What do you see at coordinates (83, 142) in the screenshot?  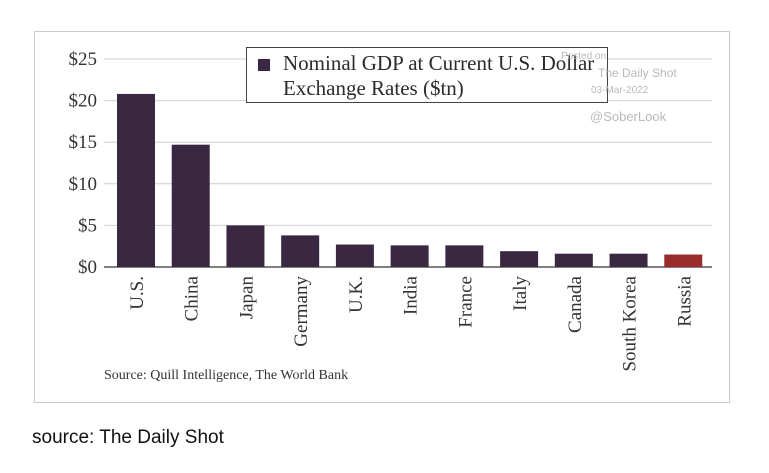 I see `y-tick-label: $15` at bounding box center [83, 142].